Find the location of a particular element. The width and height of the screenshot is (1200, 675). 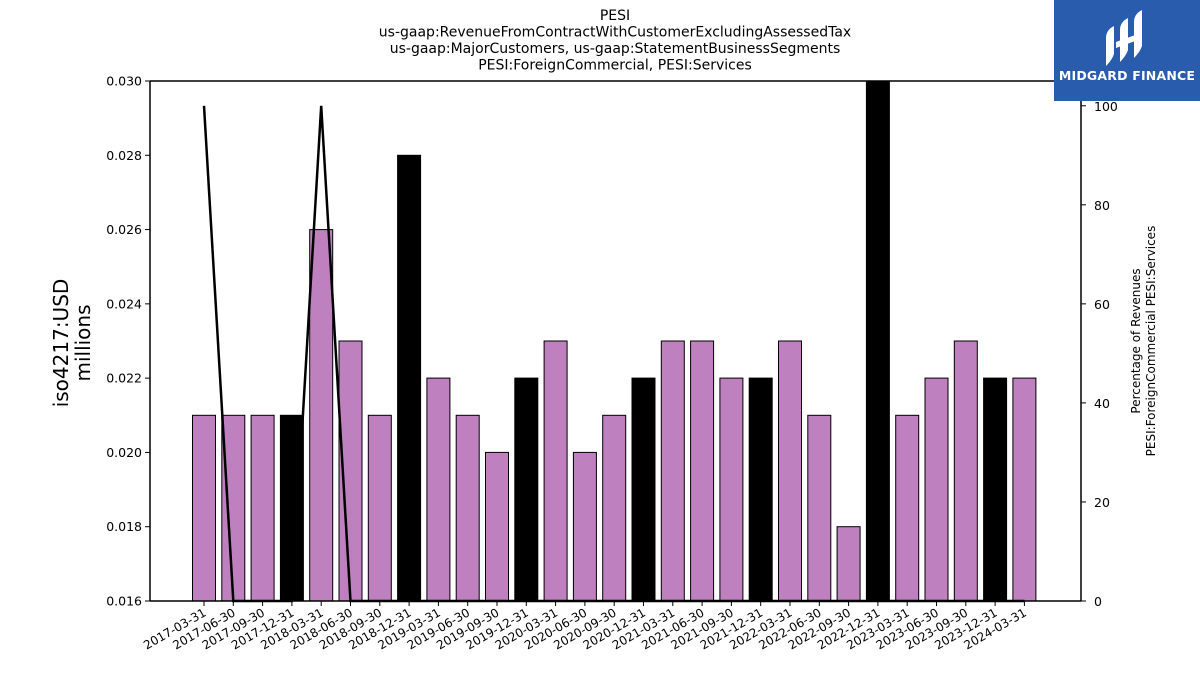

y-tick-label: 0.018 is located at coordinates (124, 526).